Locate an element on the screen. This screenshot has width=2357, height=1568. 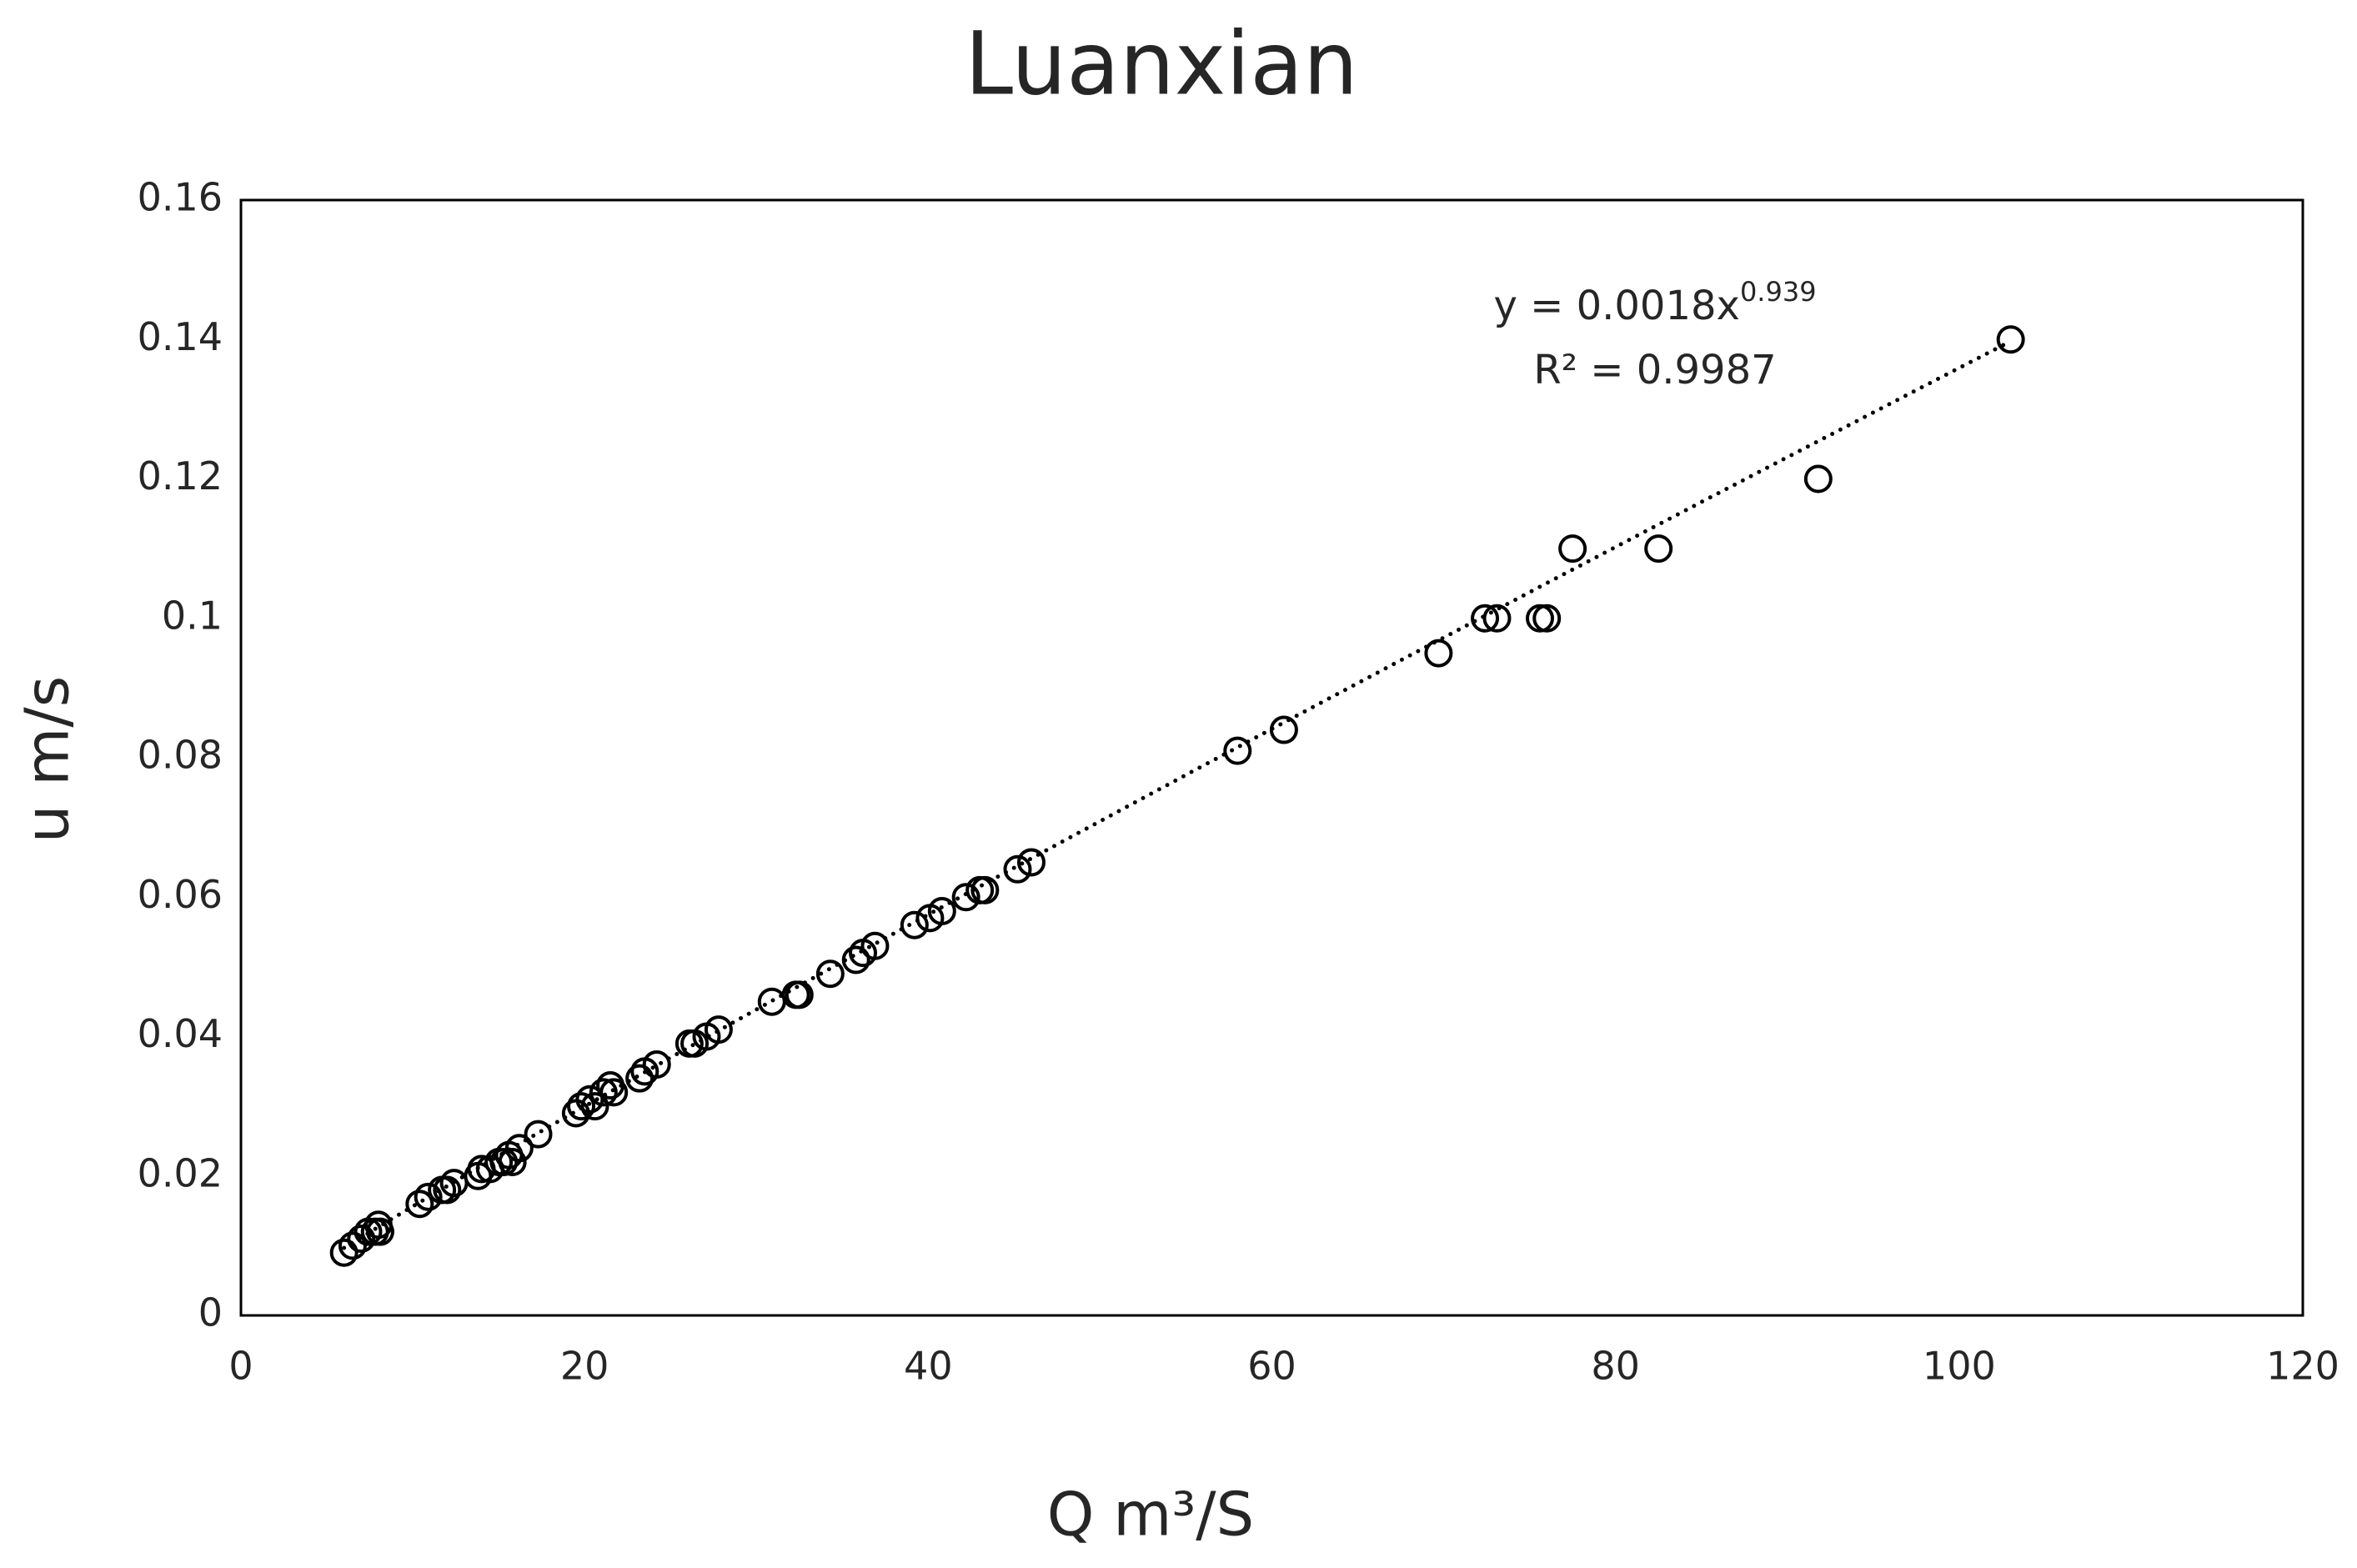
x-tick-label: 60 is located at coordinates (1271, 1366).